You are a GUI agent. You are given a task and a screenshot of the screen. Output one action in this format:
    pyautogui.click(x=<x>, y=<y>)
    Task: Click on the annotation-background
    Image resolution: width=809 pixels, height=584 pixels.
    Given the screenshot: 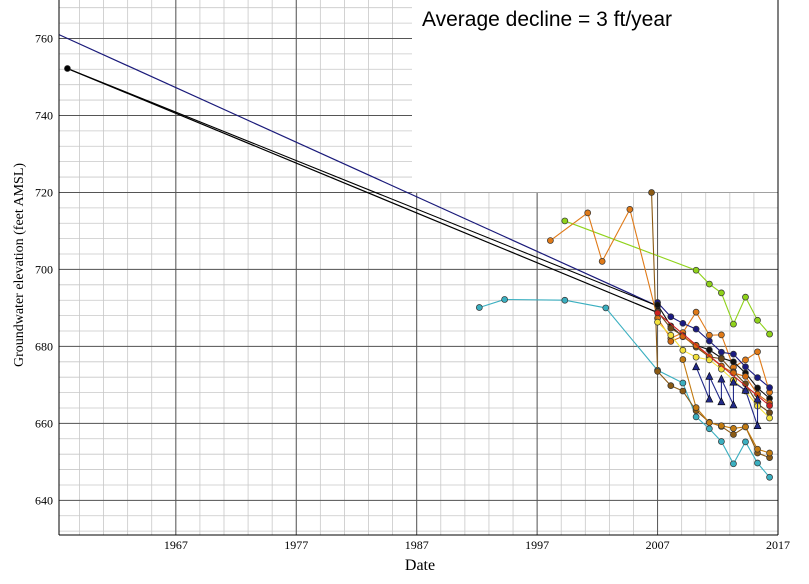 What is the action you would take?
    pyautogui.click(x=595, y=96)
    